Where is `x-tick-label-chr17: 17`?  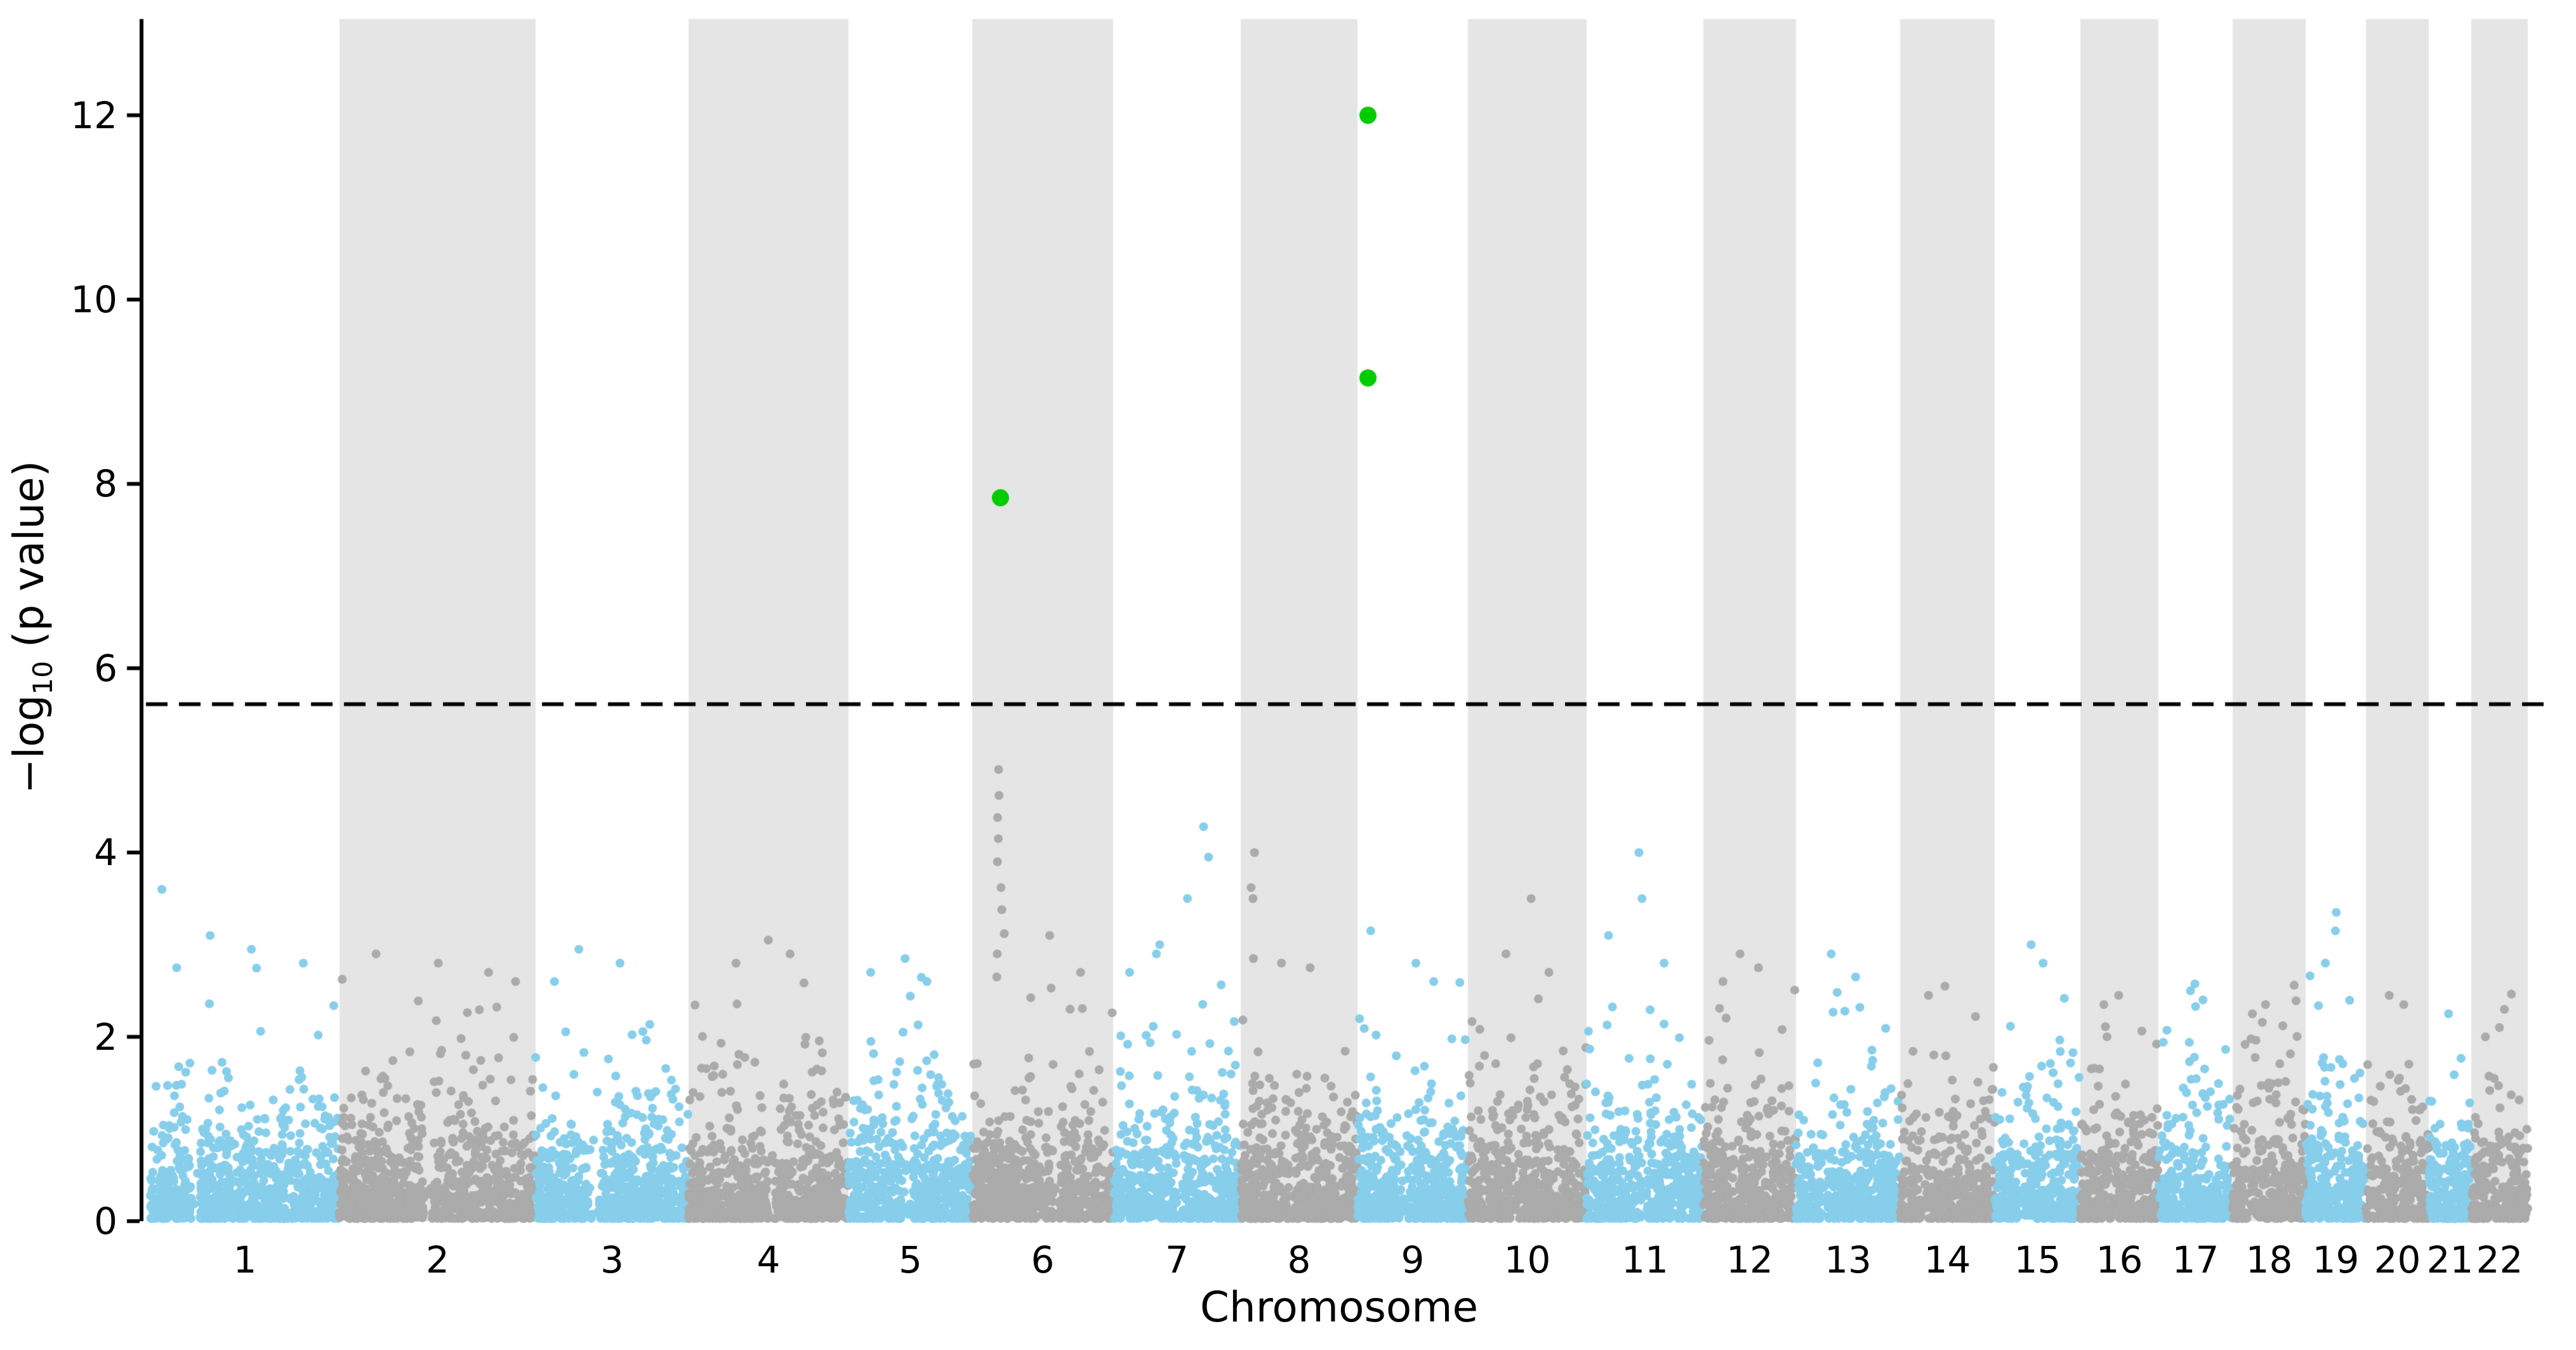 x-tick-label-chr17: 17 is located at coordinates (2195, 1259).